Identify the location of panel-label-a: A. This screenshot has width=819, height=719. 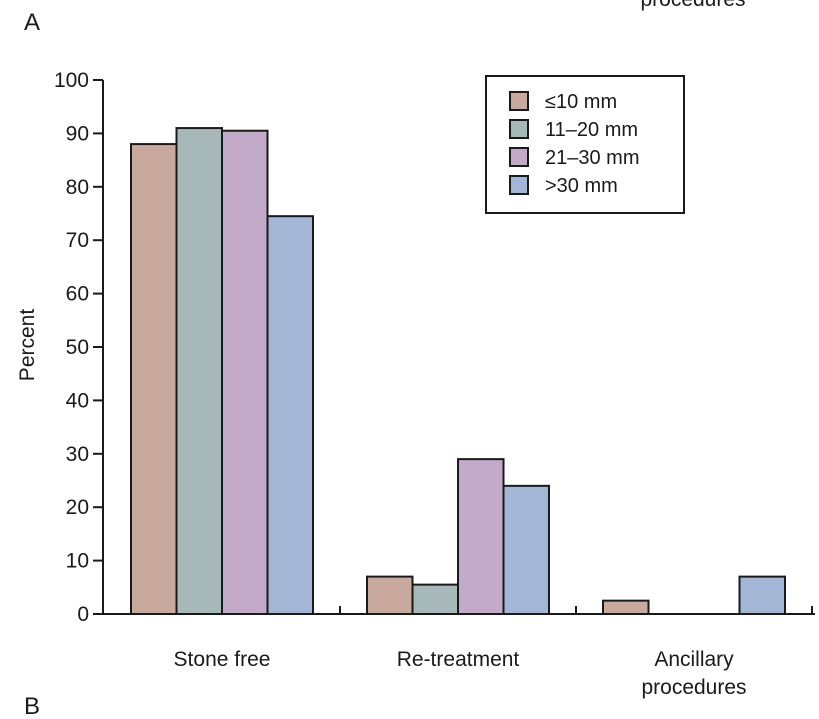
(32, 22).